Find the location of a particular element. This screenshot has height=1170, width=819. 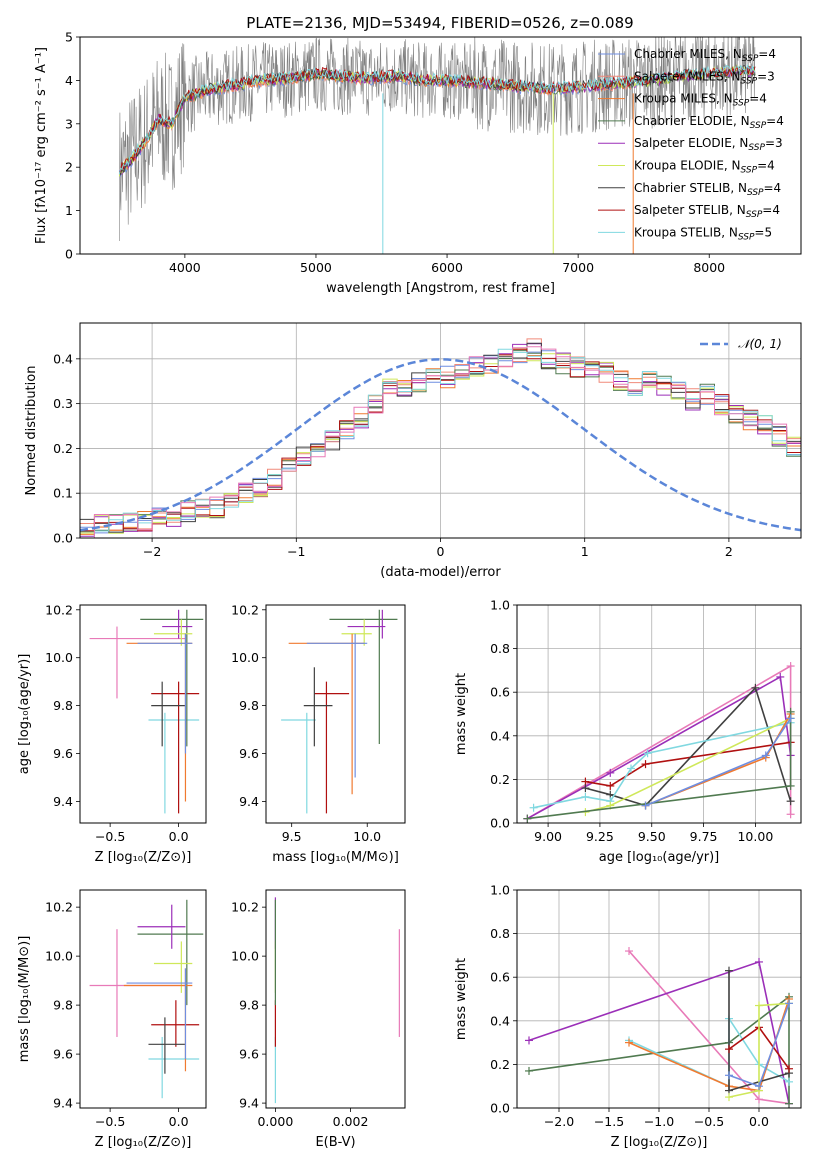

y-tick-label: 1.0 is located at coordinates (500, 890).